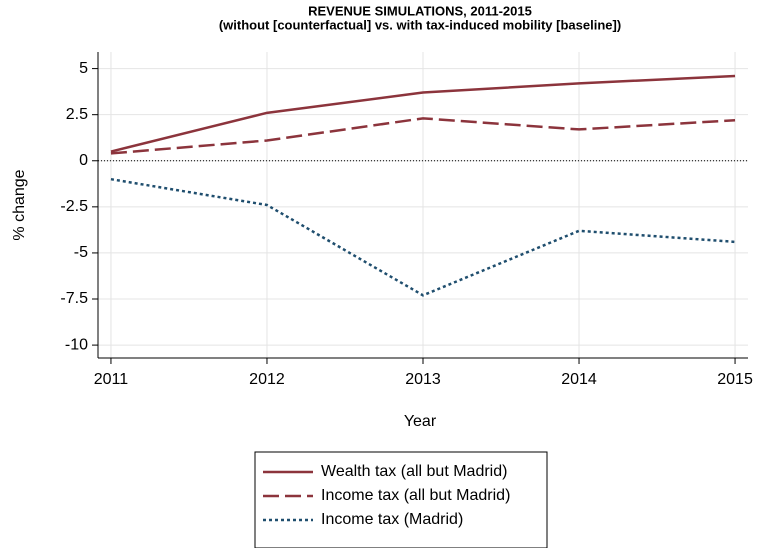 The image size is (759, 548). I want to click on x-tick-label: 2011, so click(111, 379).